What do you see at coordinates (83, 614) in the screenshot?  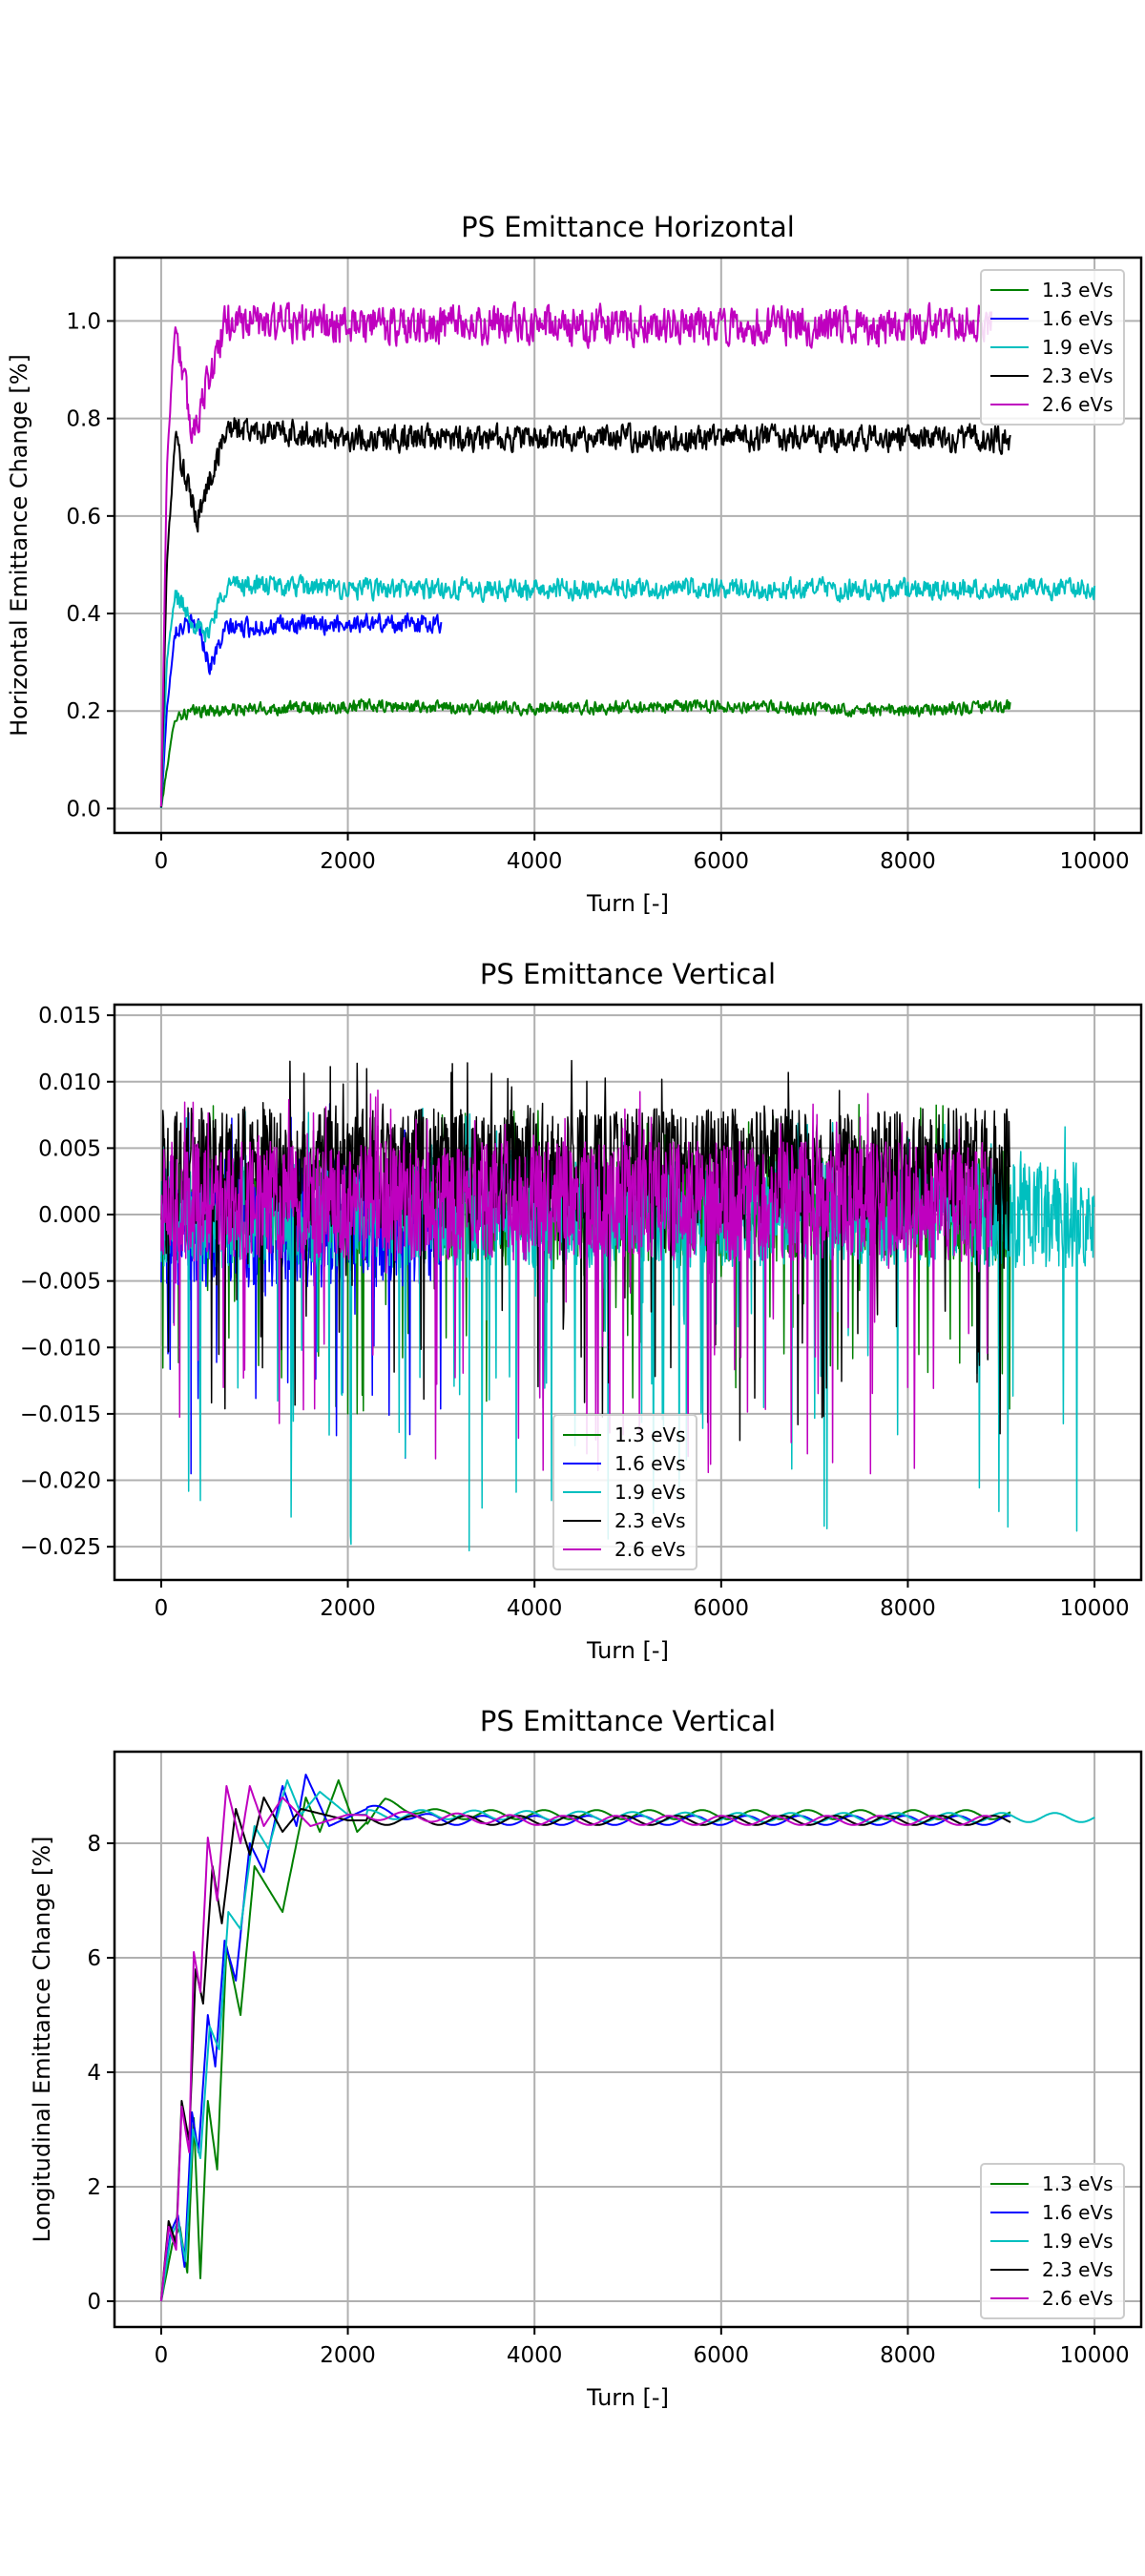 I see `y-tick-label: 0.4` at bounding box center [83, 614].